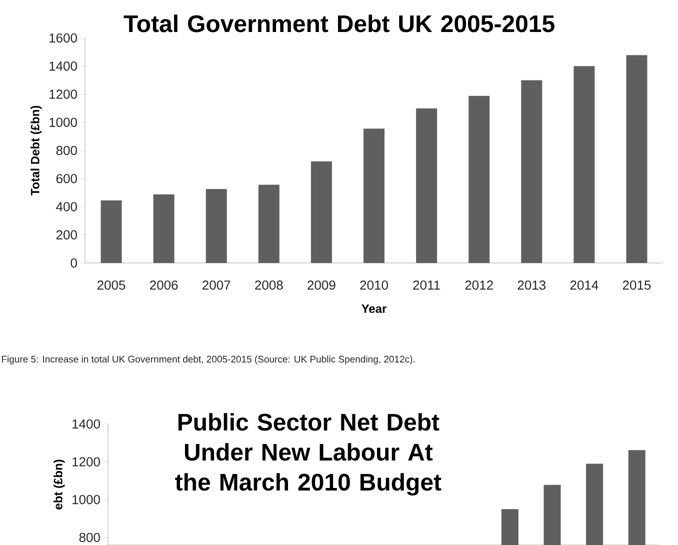 Image resolution: width=678 pixels, height=545 pixels. Describe the element at coordinates (532, 285) in the screenshot. I see `x-tick-label: 2013` at that location.